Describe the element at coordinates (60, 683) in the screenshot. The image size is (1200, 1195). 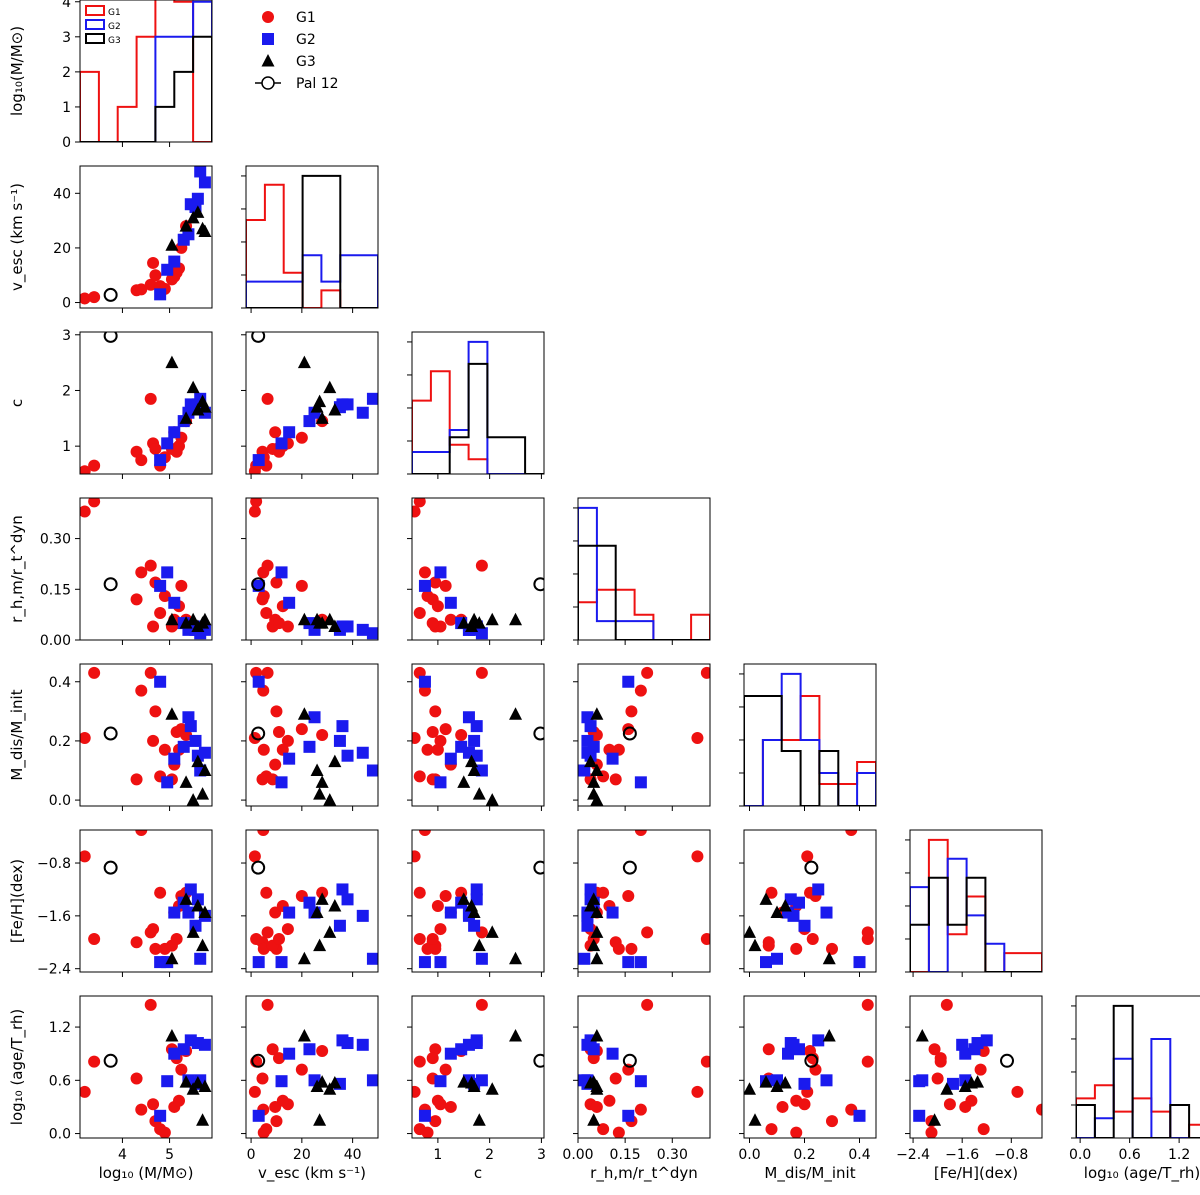
I see `y-tick-label: 0.4` at that location.